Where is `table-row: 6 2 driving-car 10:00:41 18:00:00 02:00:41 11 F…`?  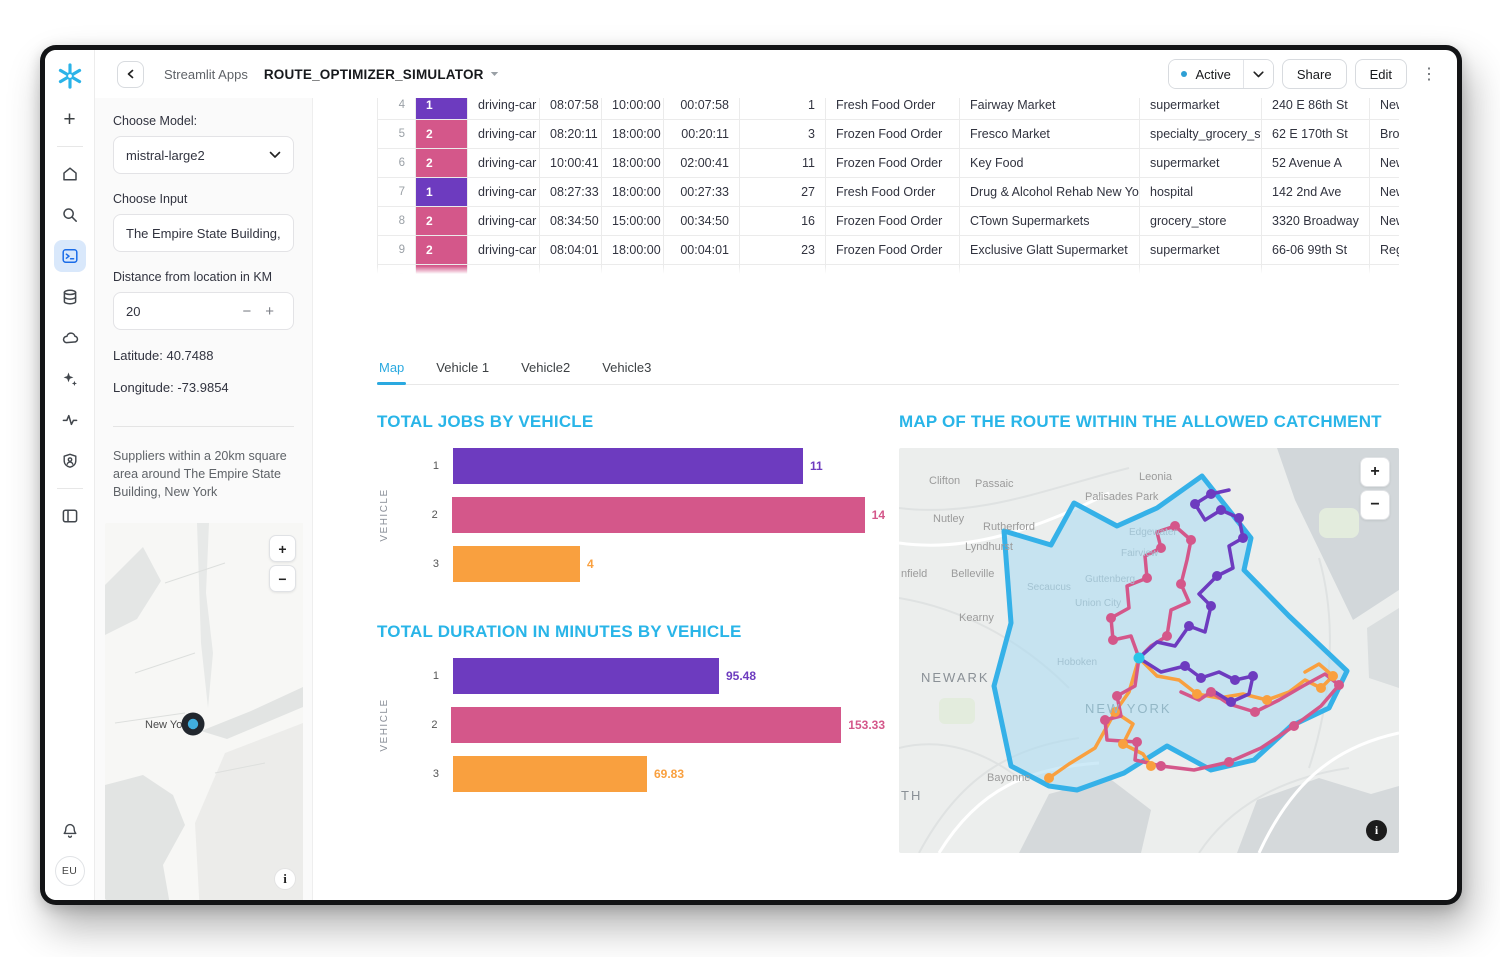 table-row: 6 2 driving-car 10:00:41 18:00:00 02:00:41 11 F… is located at coordinates (888, 163).